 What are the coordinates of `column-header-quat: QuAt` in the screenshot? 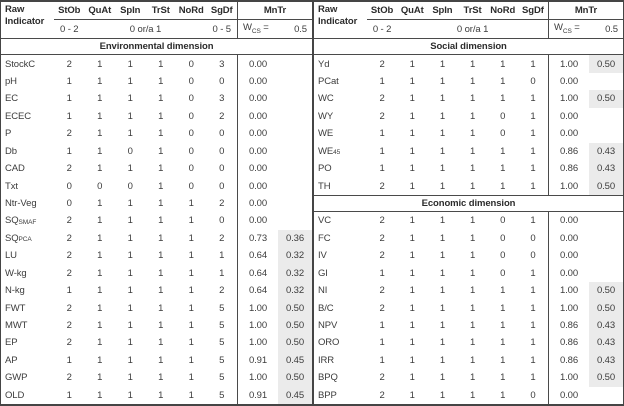 It's located at (412, 11).